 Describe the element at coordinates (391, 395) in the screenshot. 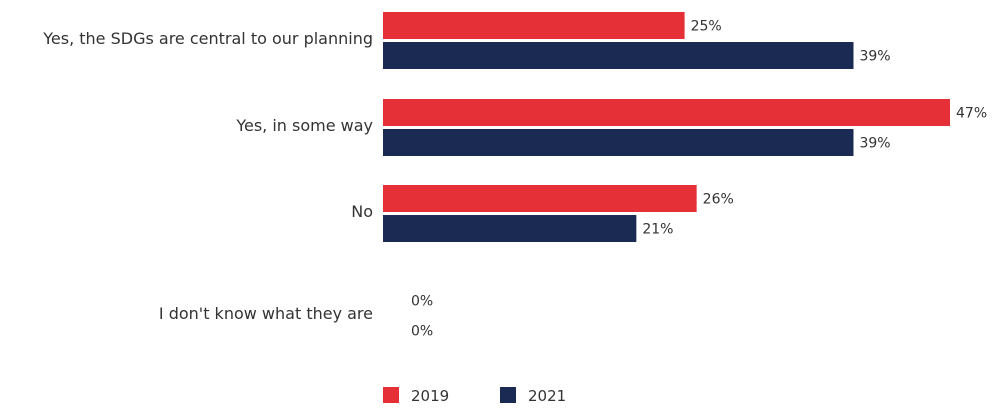

I see `legend-swatch-2019` at that location.